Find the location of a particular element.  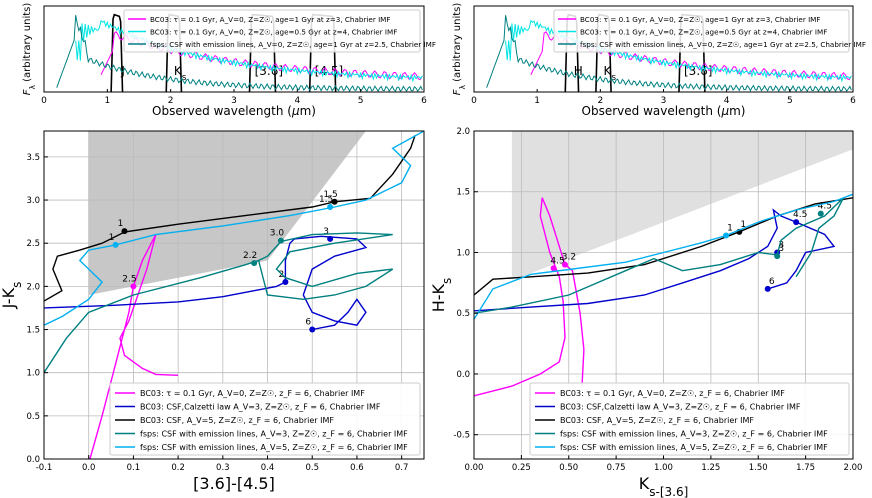

y-tick-label: 3.5 is located at coordinates (33, 158).